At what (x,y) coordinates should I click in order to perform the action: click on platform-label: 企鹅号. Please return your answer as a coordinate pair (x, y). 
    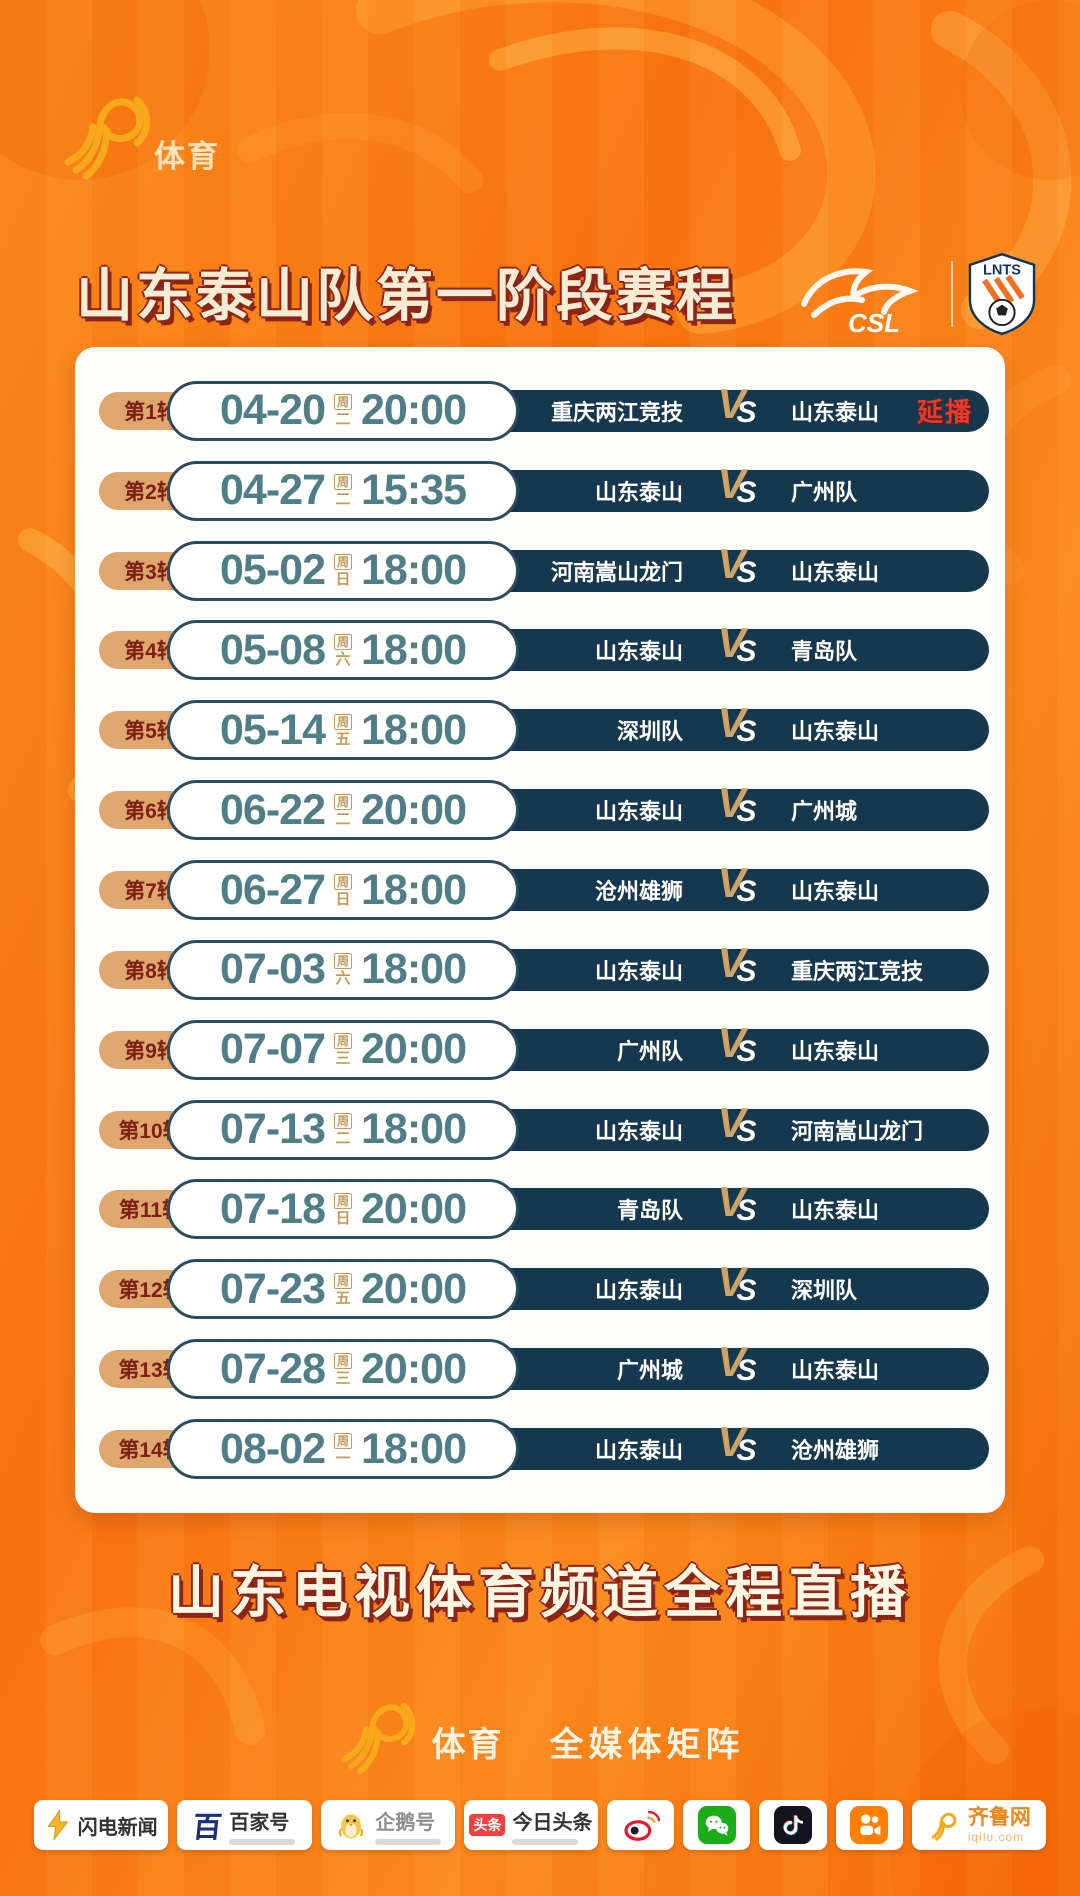
    Looking at the image, I should click on (405, 1822).